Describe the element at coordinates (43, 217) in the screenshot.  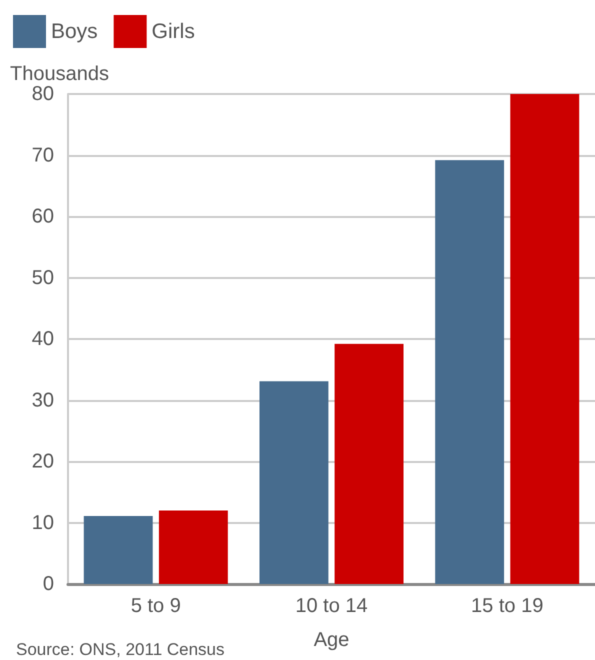
I see `y-tick-label: 60` at that location.